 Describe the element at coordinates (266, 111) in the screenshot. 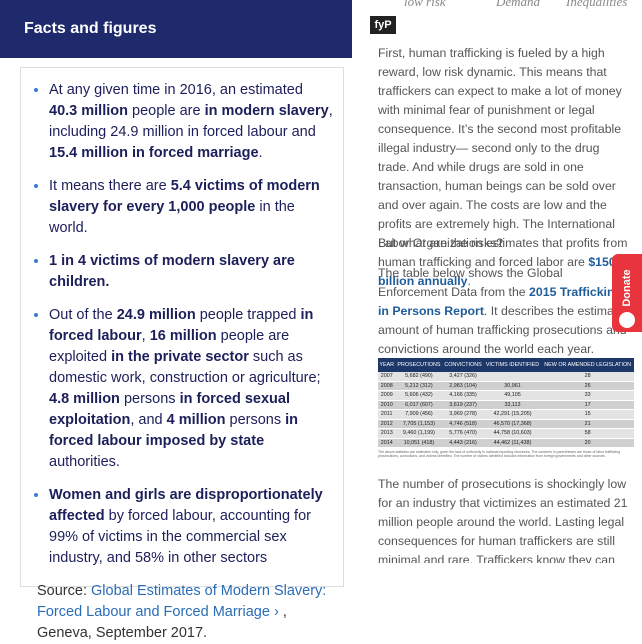

I see `text-run: in modern slavery` at that location.